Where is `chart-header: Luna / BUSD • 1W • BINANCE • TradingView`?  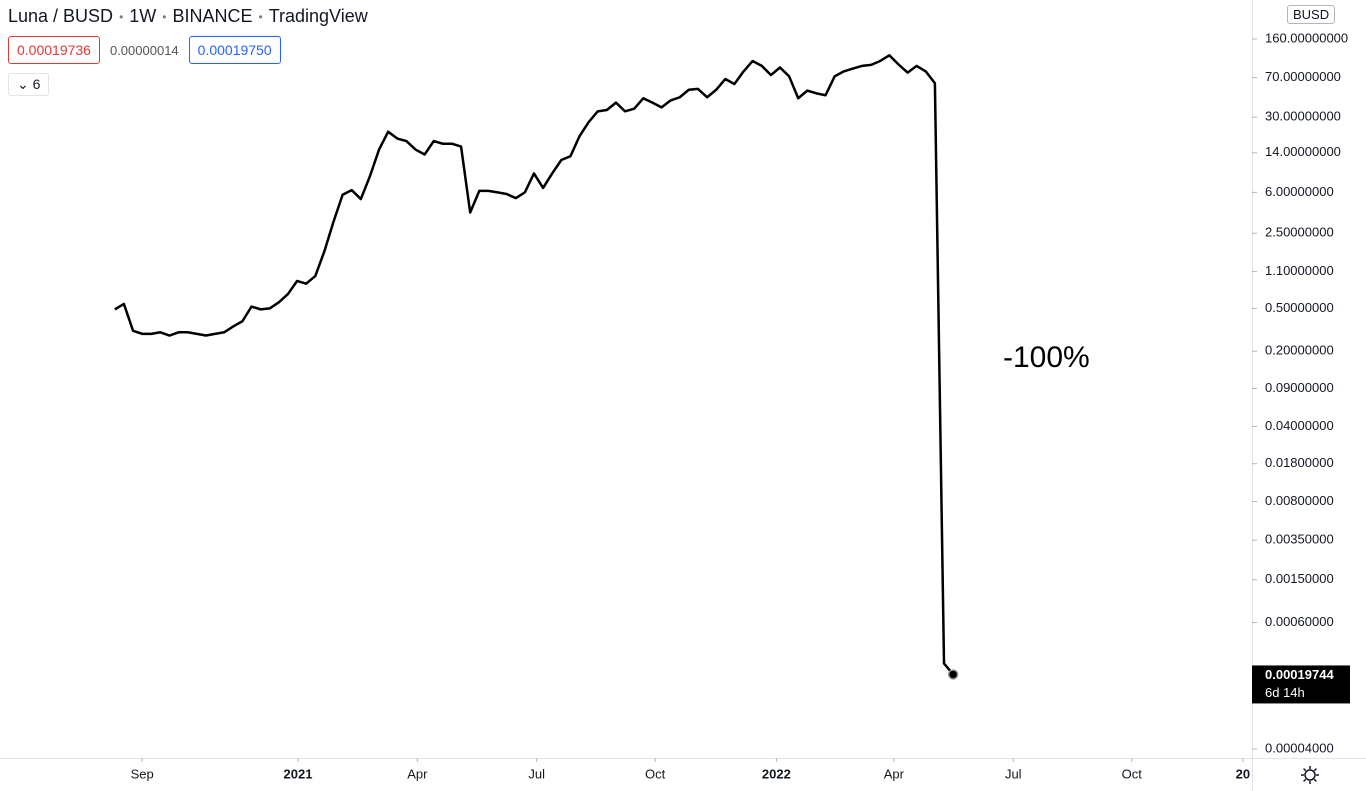
chart-header: Luna / BUSD • 1W • BINANCE • TradingView is located at coordinates (188, 16).